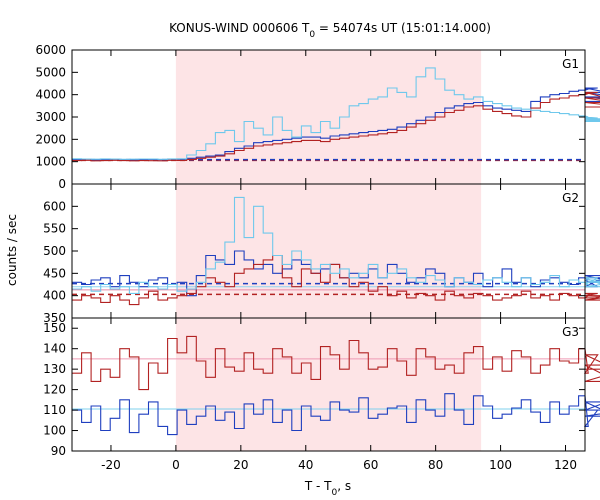 The width and height of the screenshot is (600, 500). Describe the element at coordinates (336, 414) in the screenshot. I see `series-blue` at that location.